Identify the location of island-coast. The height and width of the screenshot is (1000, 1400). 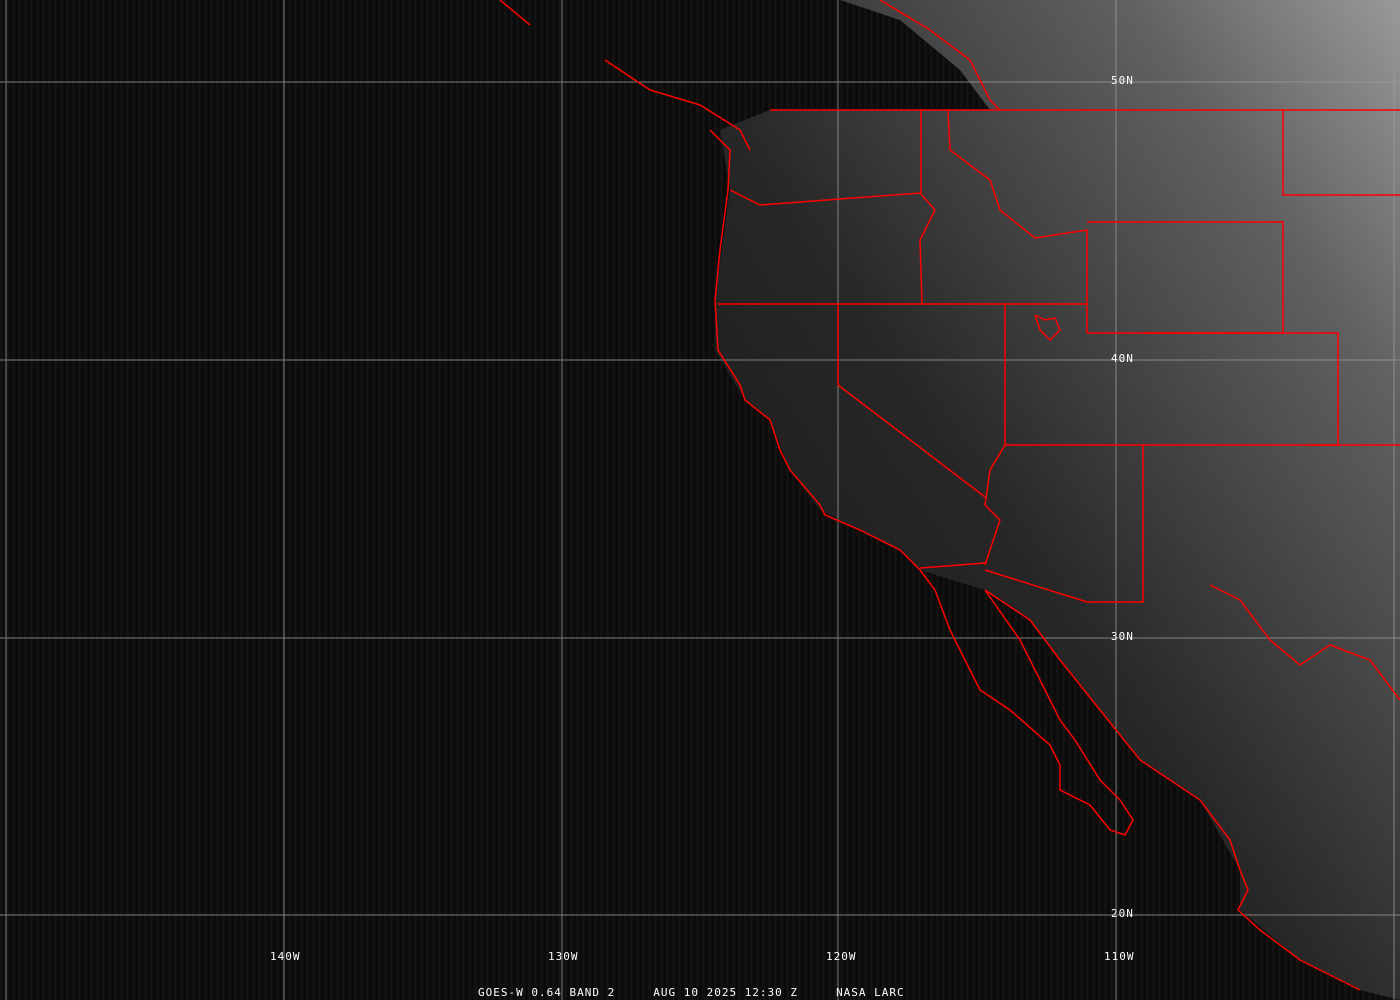
(677, 105).